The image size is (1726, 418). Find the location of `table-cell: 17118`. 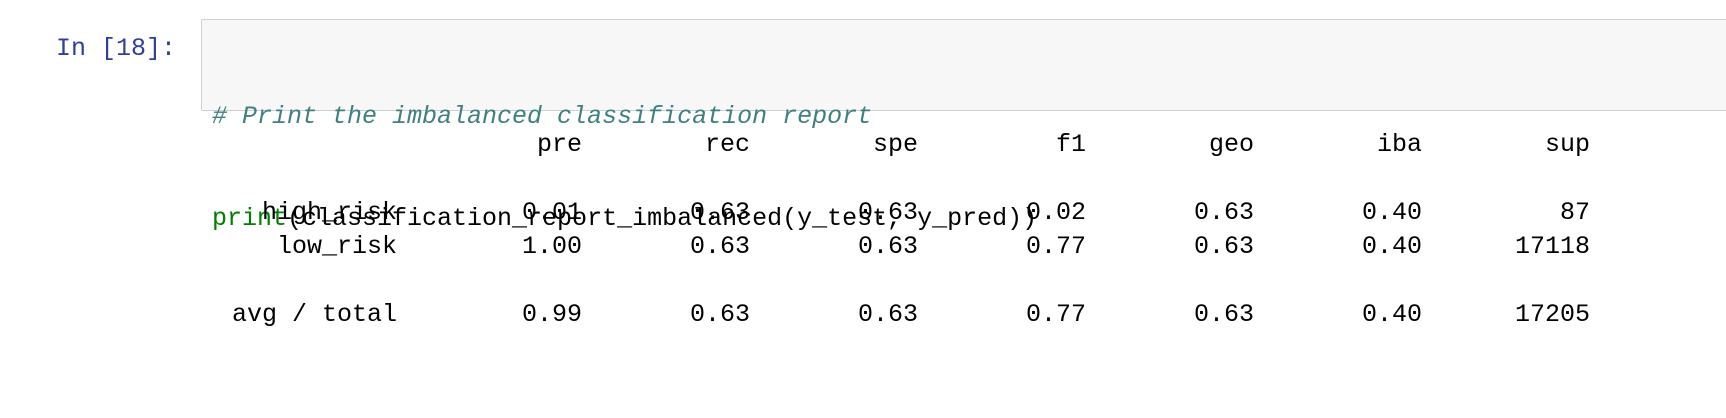

table-cell: 17118 is located at coordinates (1552, 246).